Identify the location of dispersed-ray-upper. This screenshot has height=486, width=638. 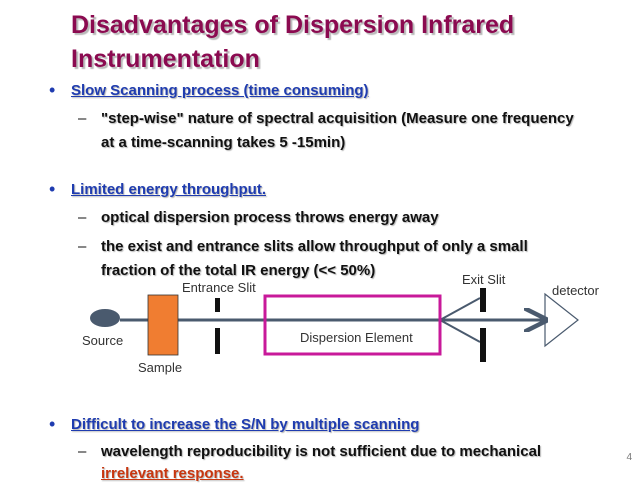
(460, 309).